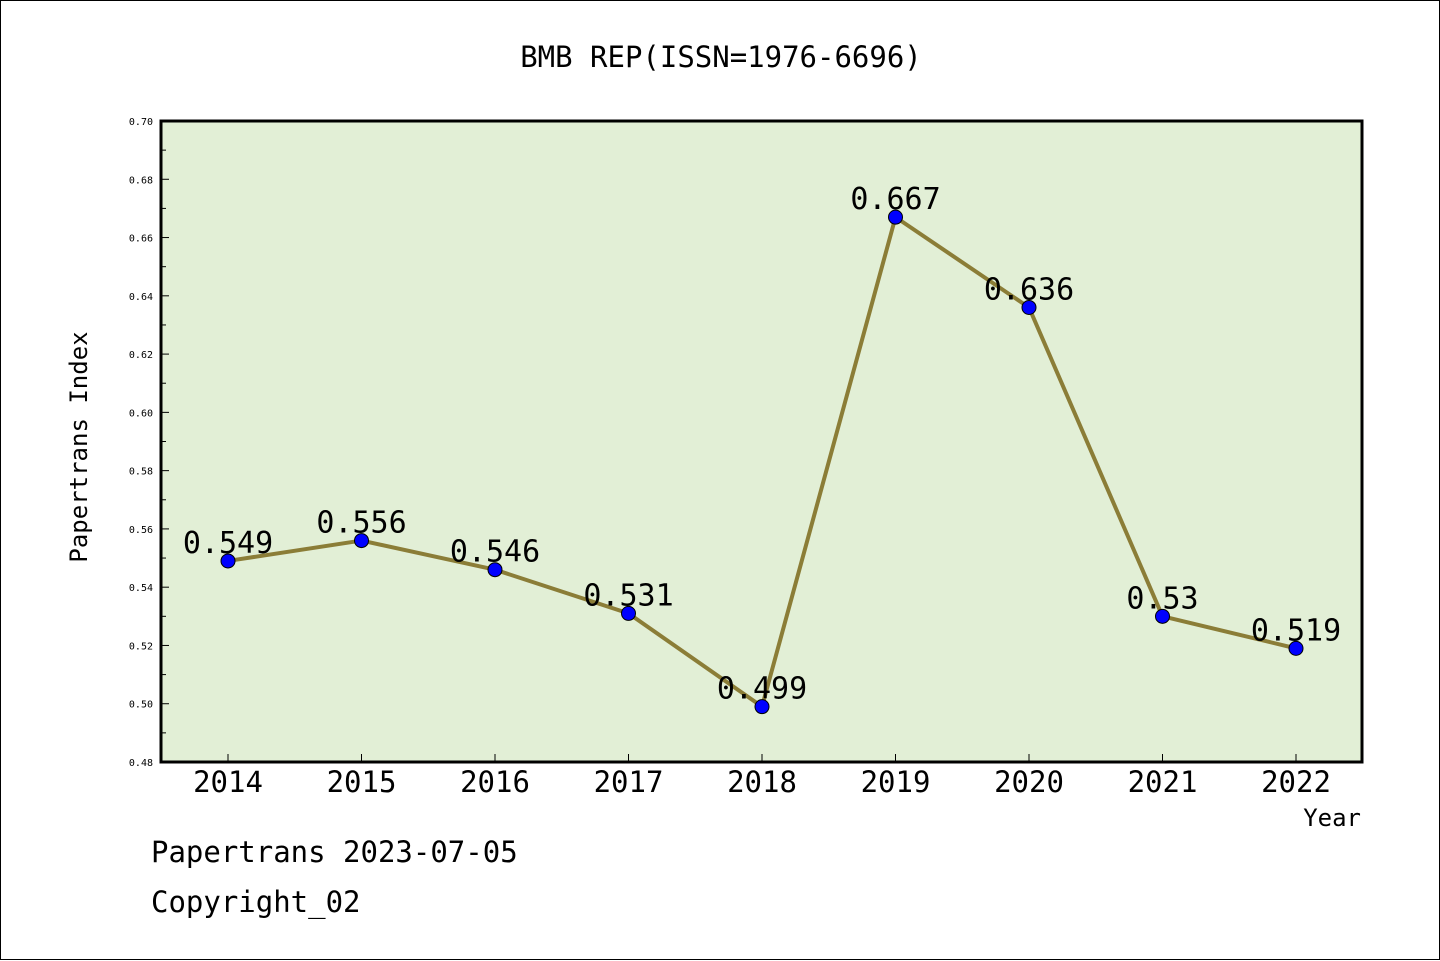 The image size is (1440, 961). I want to click on y-axis-label: Papertrans Index, so click(79, 446).